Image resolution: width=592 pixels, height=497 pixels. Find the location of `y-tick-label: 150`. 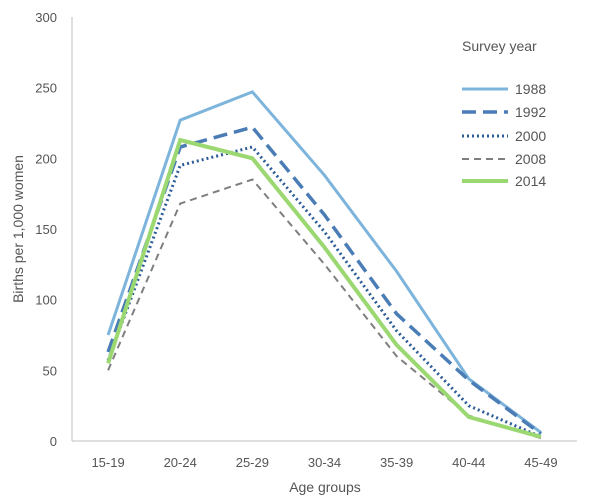

y-tick-label: 150 is located at coordinates (46, 229).